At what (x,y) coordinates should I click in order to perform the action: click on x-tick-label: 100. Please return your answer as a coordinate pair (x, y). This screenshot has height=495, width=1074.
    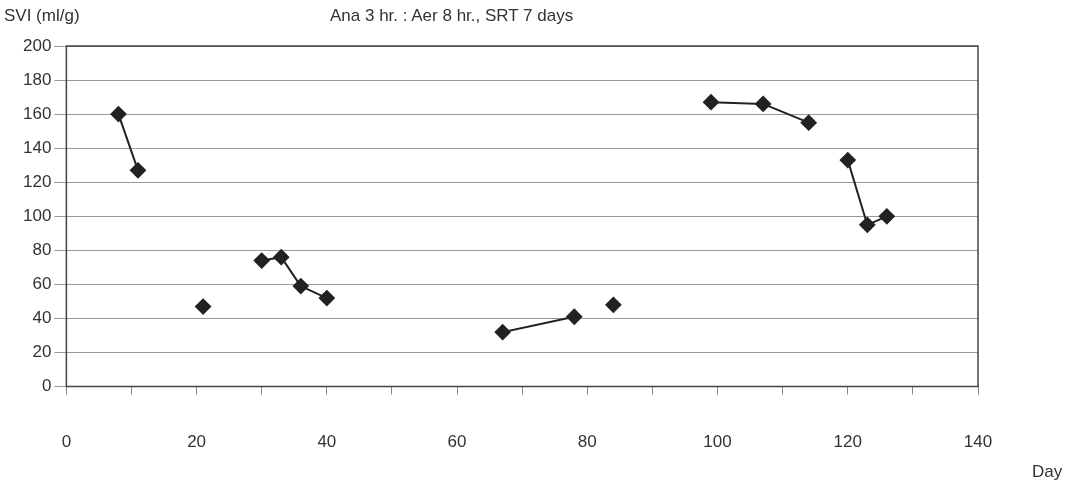
    Looking at the image, I should click on (717, 442).